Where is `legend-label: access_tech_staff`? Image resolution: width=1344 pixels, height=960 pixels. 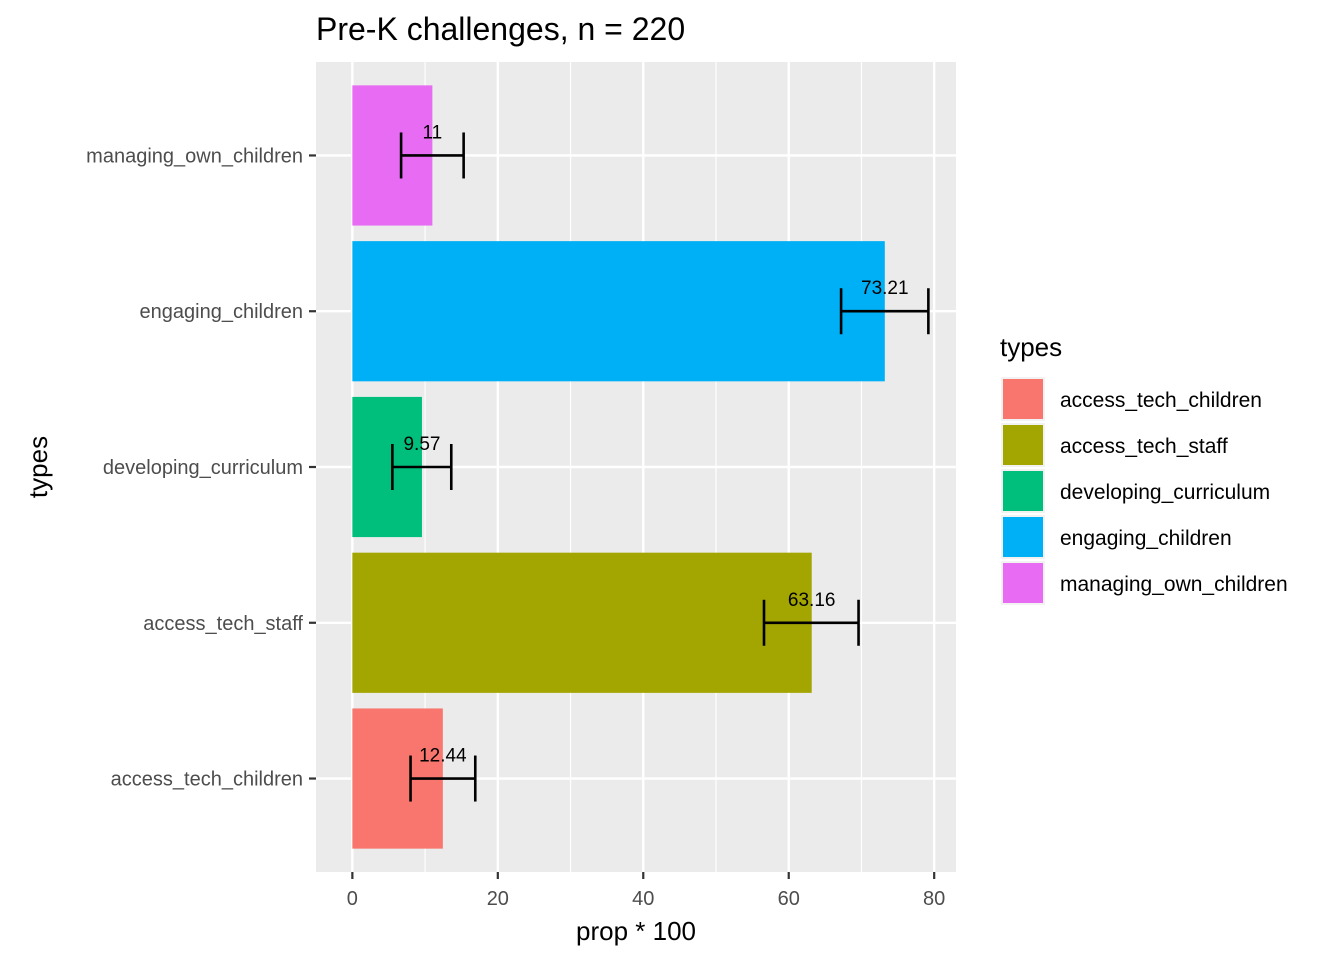 legend-label: access_tech_staff is located at coordinates (1144, 446).